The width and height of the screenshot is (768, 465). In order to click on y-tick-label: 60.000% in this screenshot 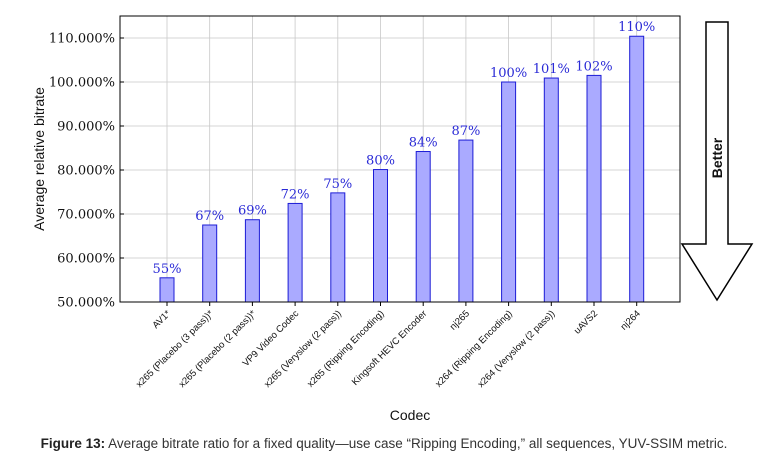, I will do `click(86, 259)`.